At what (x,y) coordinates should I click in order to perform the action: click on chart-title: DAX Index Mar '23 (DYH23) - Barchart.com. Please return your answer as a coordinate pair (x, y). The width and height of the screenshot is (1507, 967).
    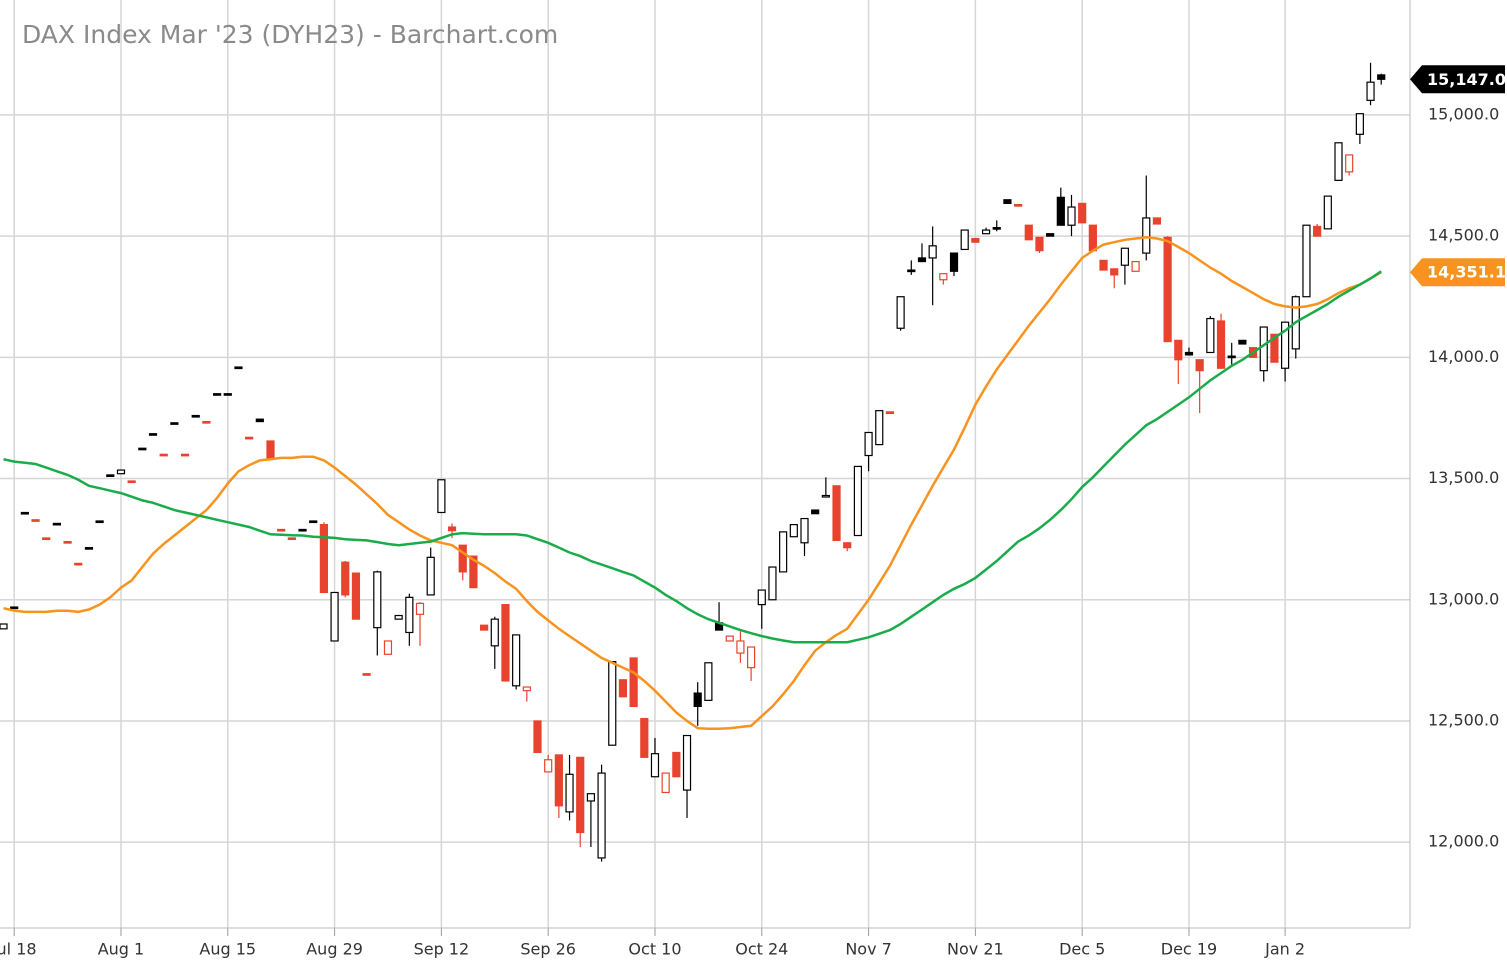
    Looking at the image, I should click on (290, 34).